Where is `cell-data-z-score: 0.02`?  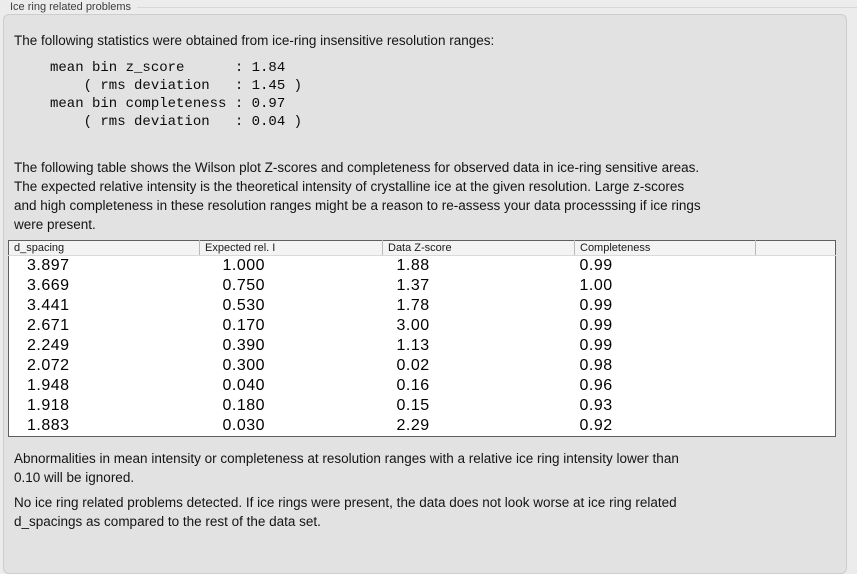 cell-data-z-score: 0.02 is located at coordinates (413, 365).